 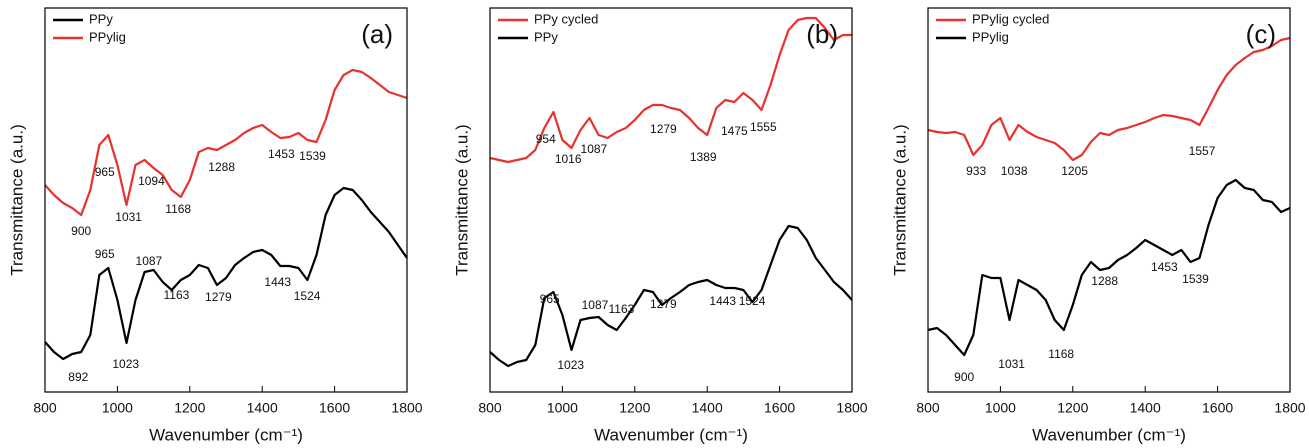 What do you see at coordinates (734, 131) in the screenshot?
I see `peak-label: 1475` at bounding box center [734, 131].